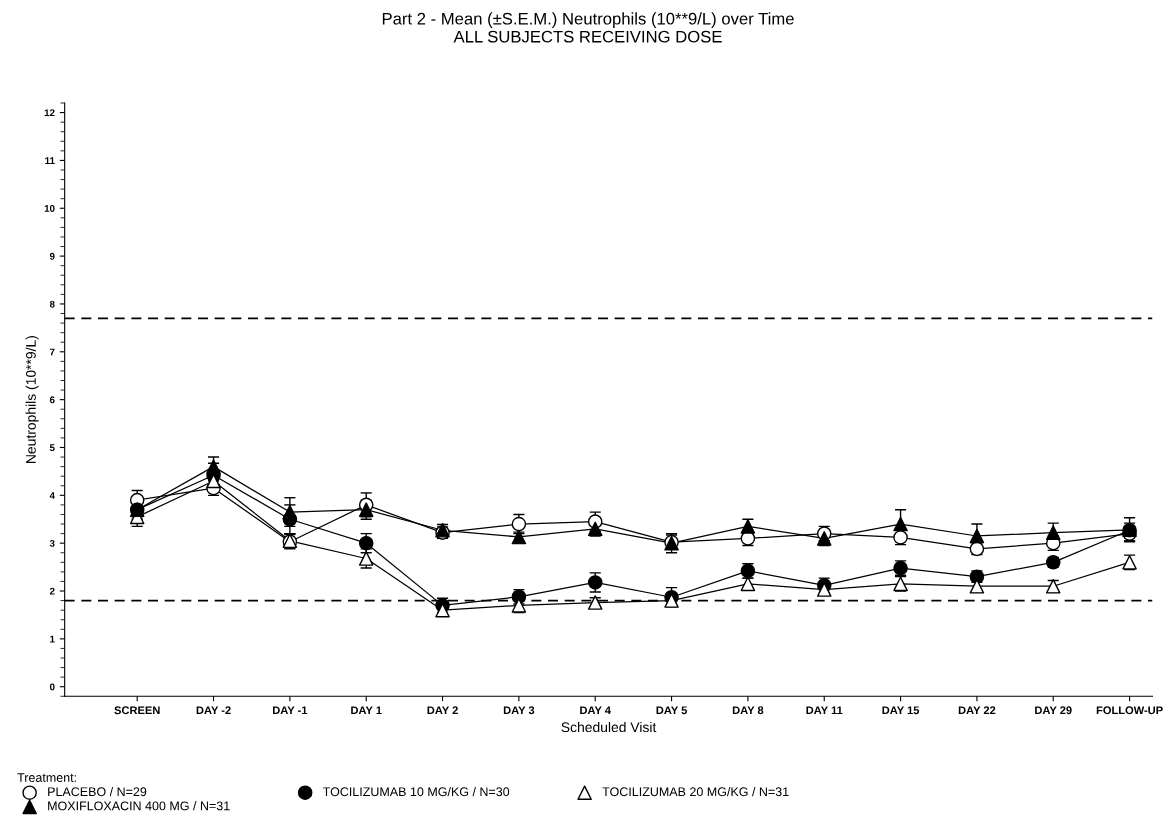 This screenshot has width=1176, height=824. I want to click on x-tick-label: DAY 2, so click(442, 710).